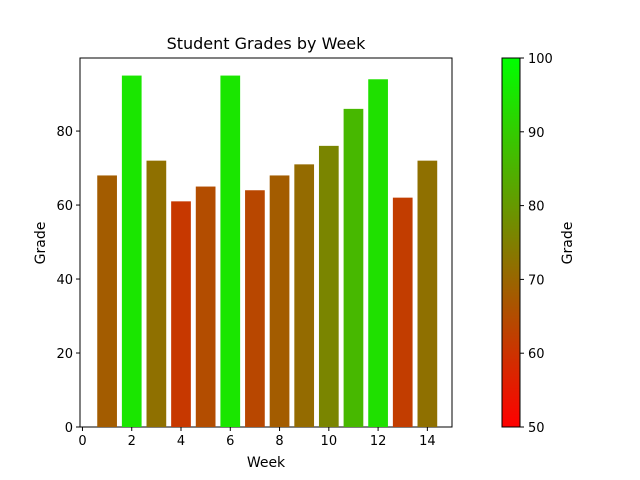 This screenshot has width=640, height=480. Describe the element at coordinates (257, 438) in the screenshot. I see `x-axis: 0 2 4 6 8 10 12 14` at that location.